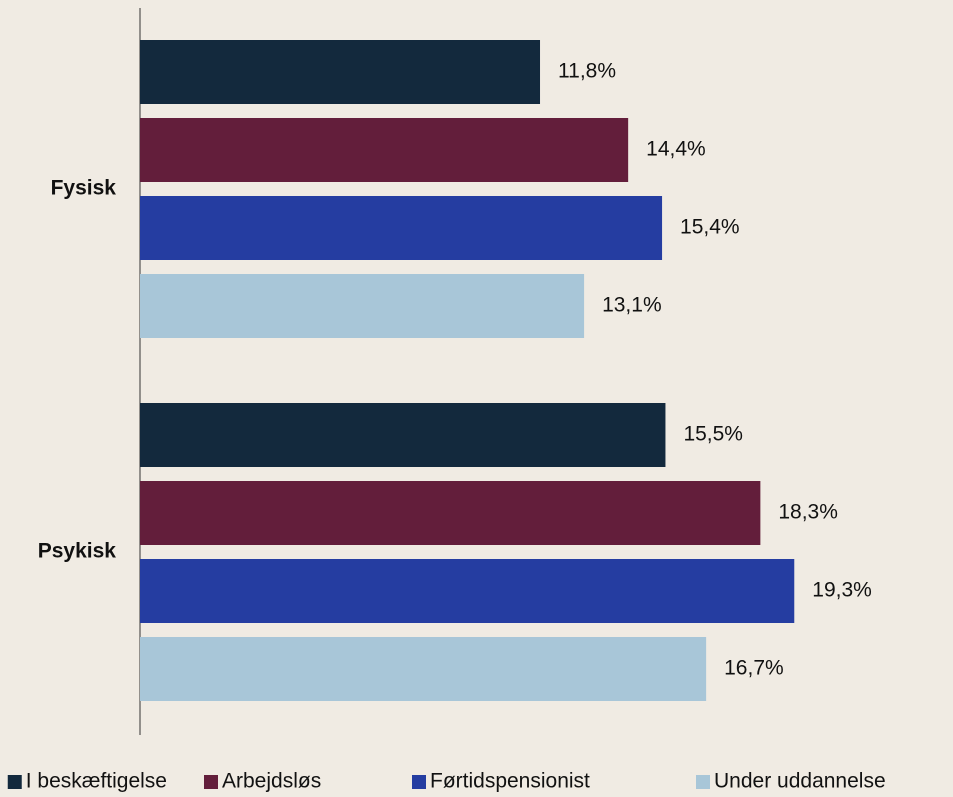 The height and width of the screenshot is (797, 953). Describe the element at coordinates (271, 781) in the screenshot. I see `legend-label: Arbejdsløs` at that location.